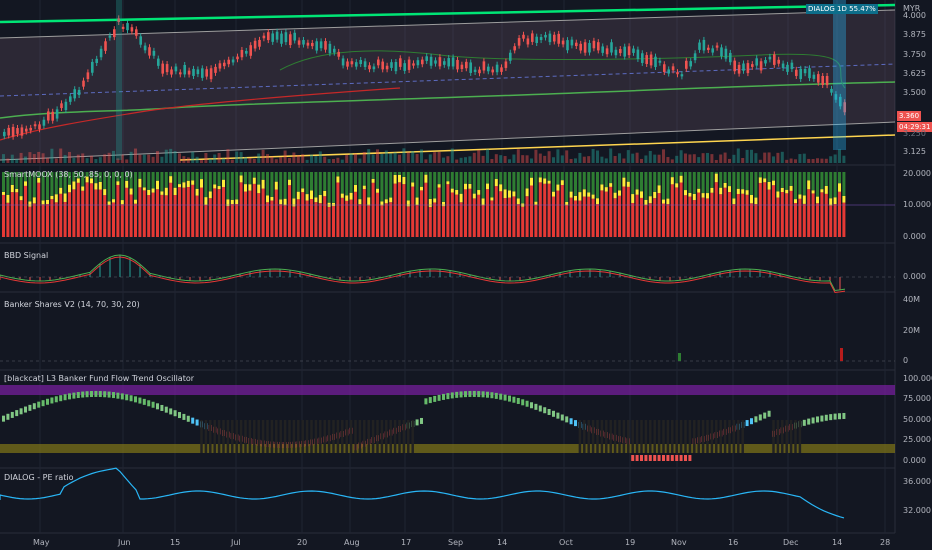  I want to click on pane-tick: 36.000, so click(917, 481).